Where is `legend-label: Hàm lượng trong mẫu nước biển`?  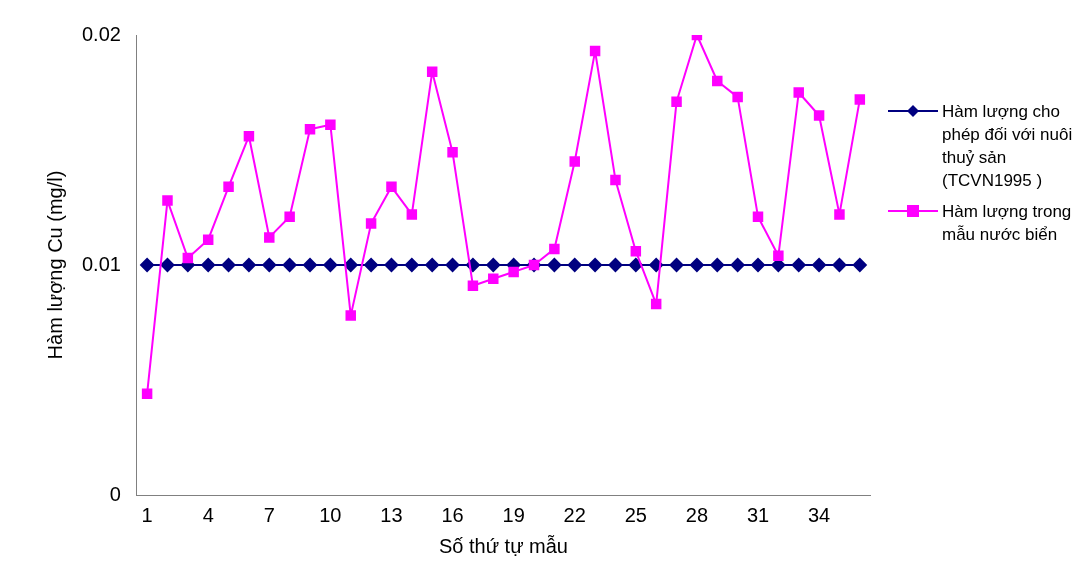 legend-label: Hàm lượng trong mẫu nước biển is located at coordinates (1007, 223).